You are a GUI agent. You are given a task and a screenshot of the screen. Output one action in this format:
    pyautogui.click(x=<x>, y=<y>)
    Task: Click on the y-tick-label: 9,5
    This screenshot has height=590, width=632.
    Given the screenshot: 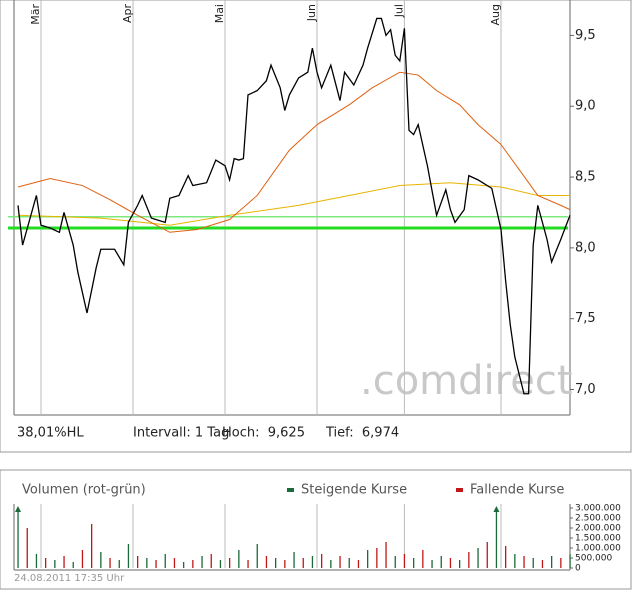 What is the action you would take?
    pyautogui.click(x=585, y=35)
    